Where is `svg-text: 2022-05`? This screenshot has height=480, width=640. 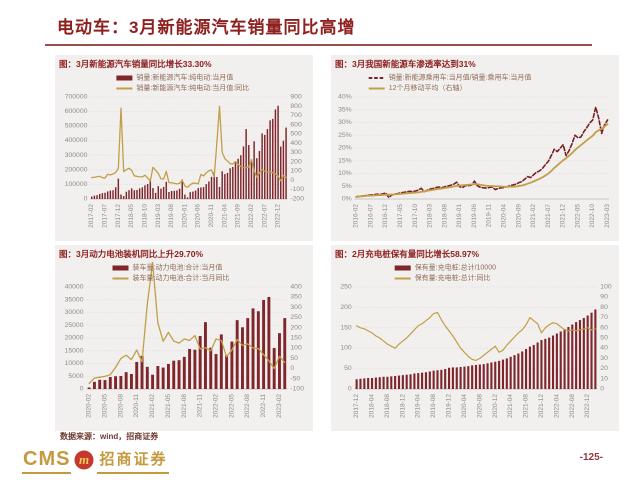 svg-text: 2022-05 is located at coordinates (577, 216).